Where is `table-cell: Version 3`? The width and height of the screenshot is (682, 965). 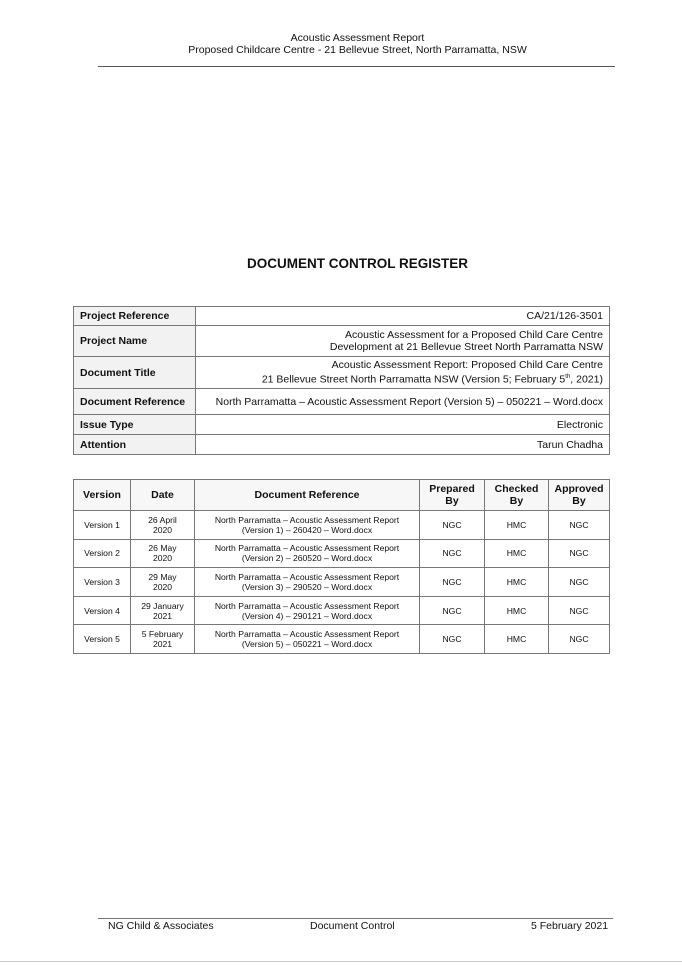
table-cell: Version 3 is located at coordinates (102, 582).